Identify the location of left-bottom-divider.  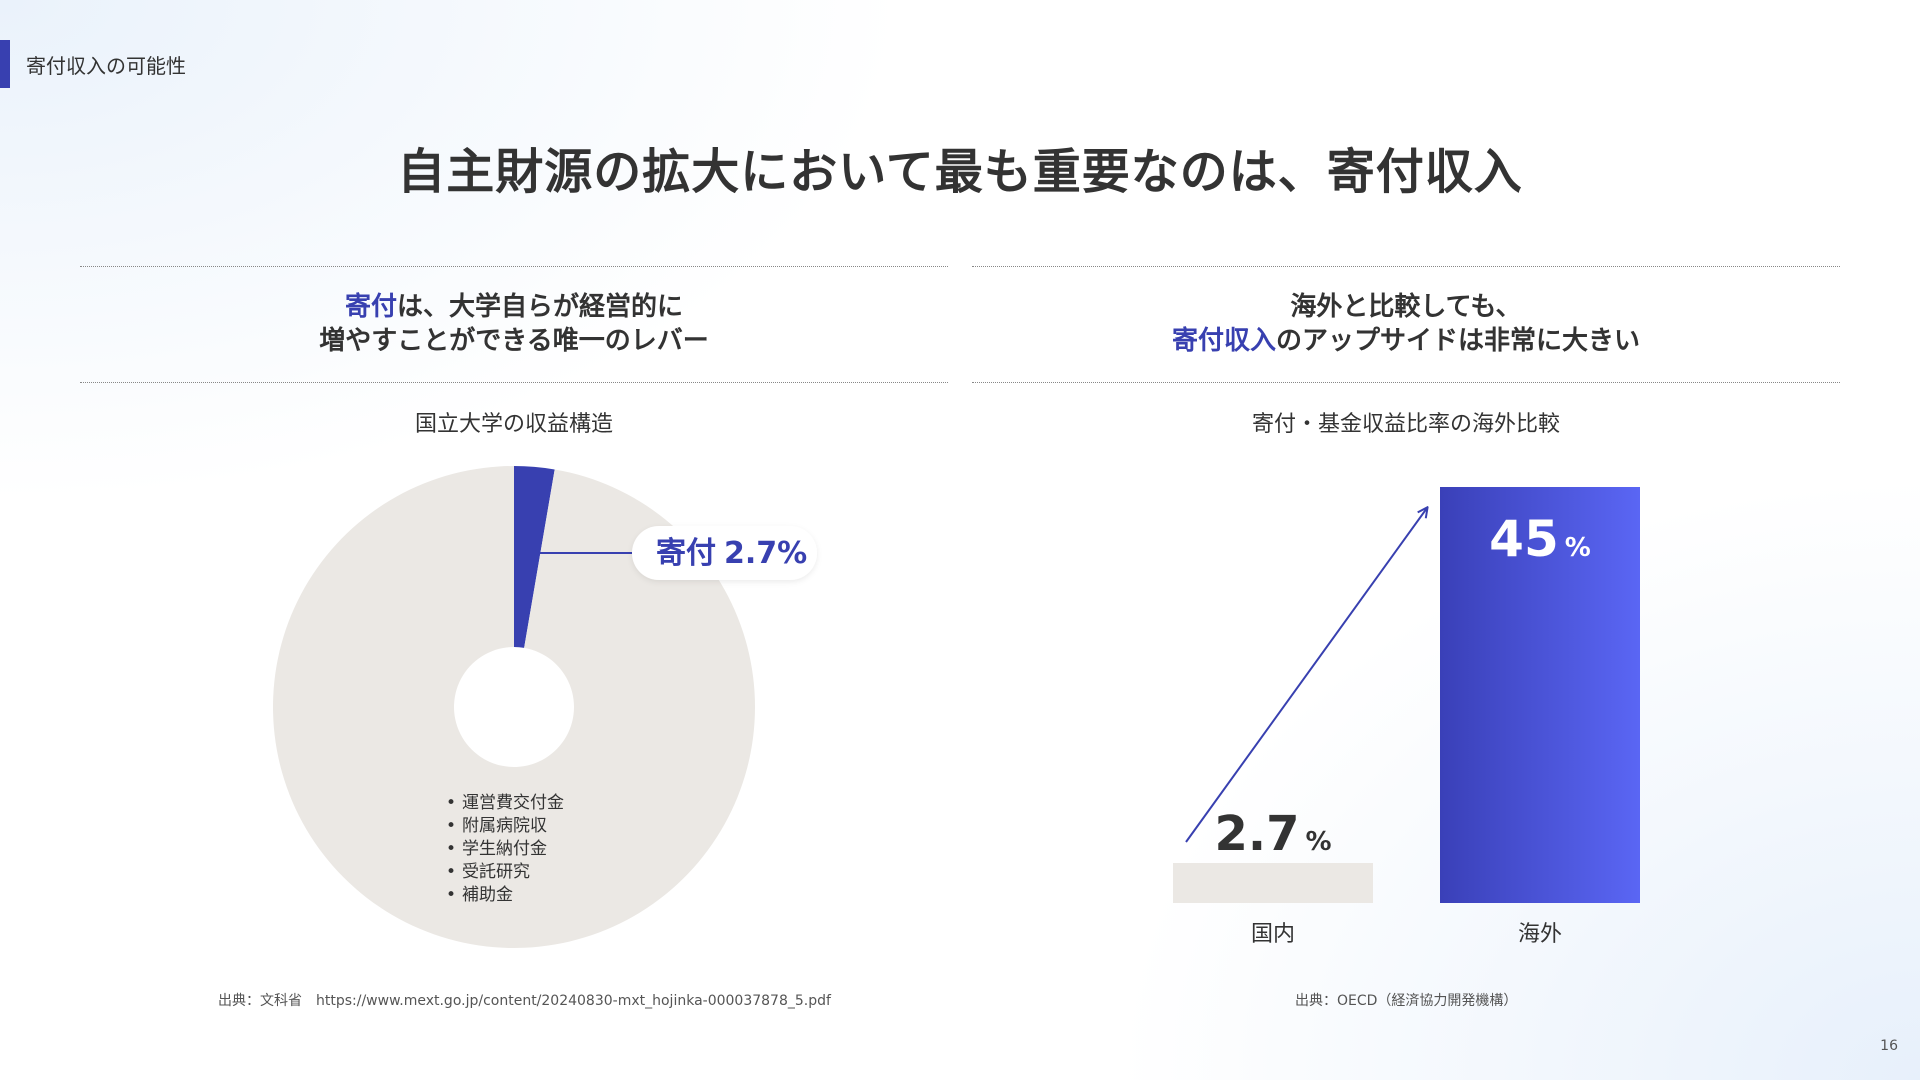
(514, 382).